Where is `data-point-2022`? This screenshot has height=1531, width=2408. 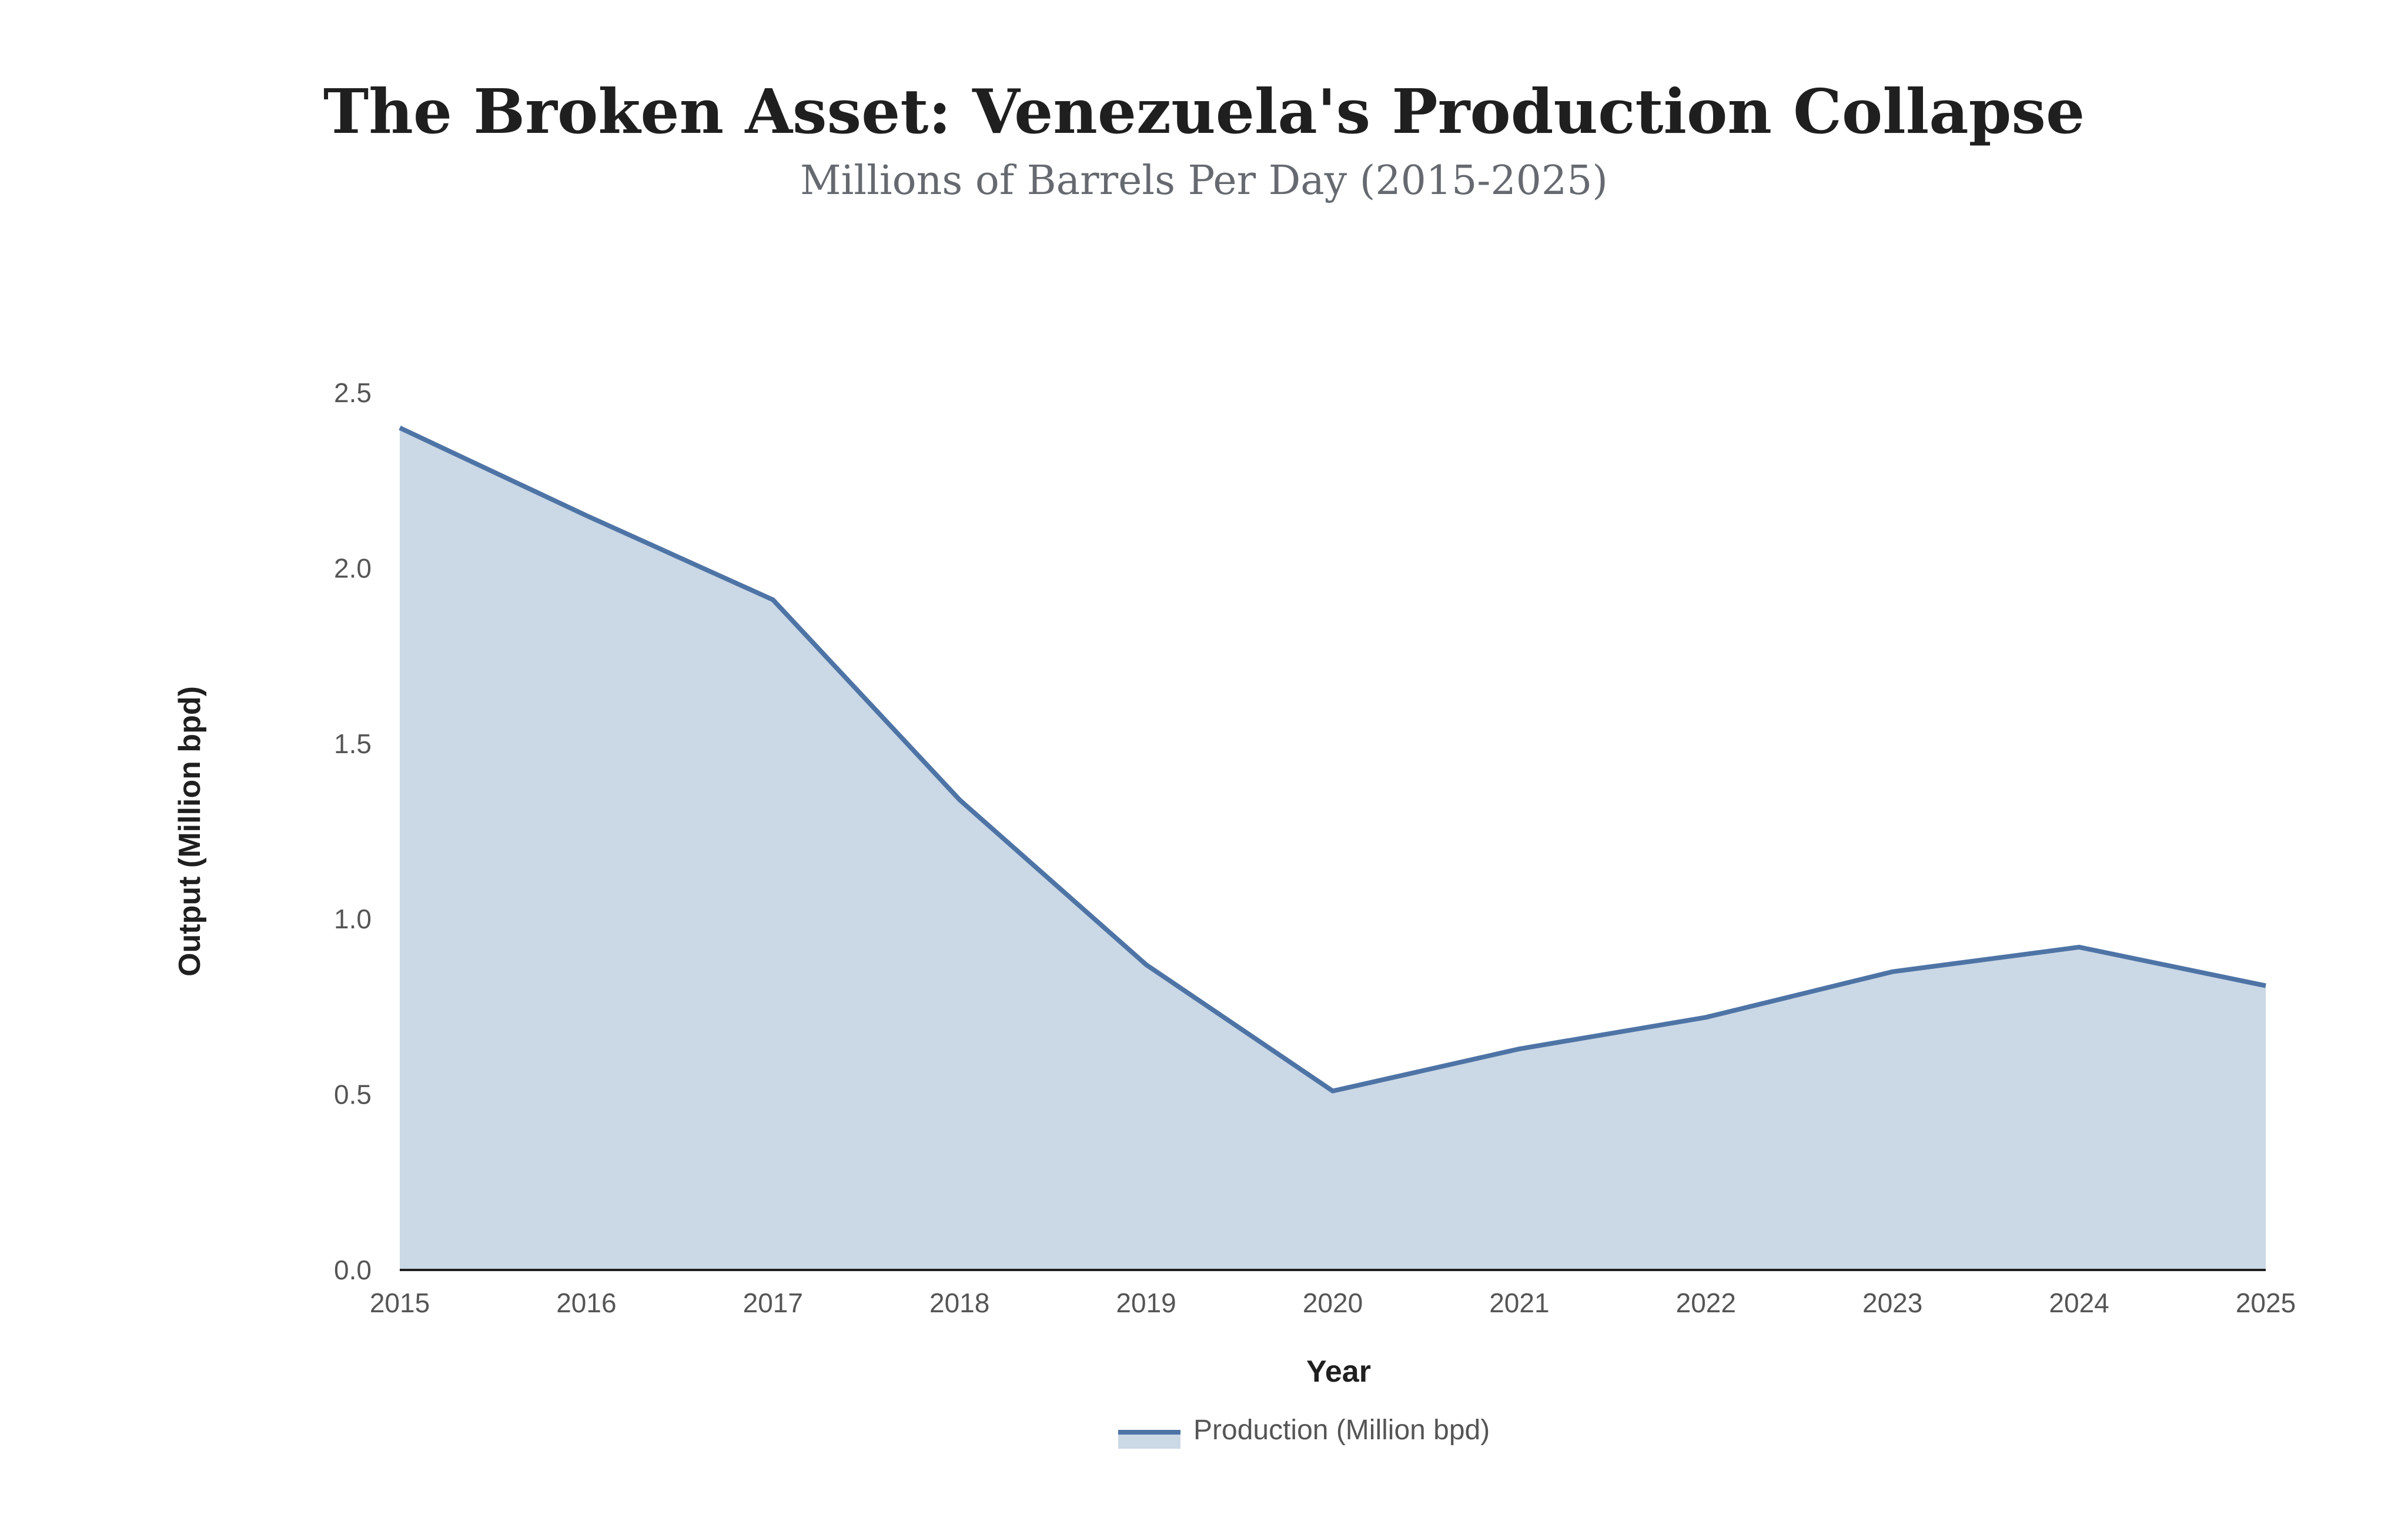 data-point-2022 is located at coordinates (1707, 1017).